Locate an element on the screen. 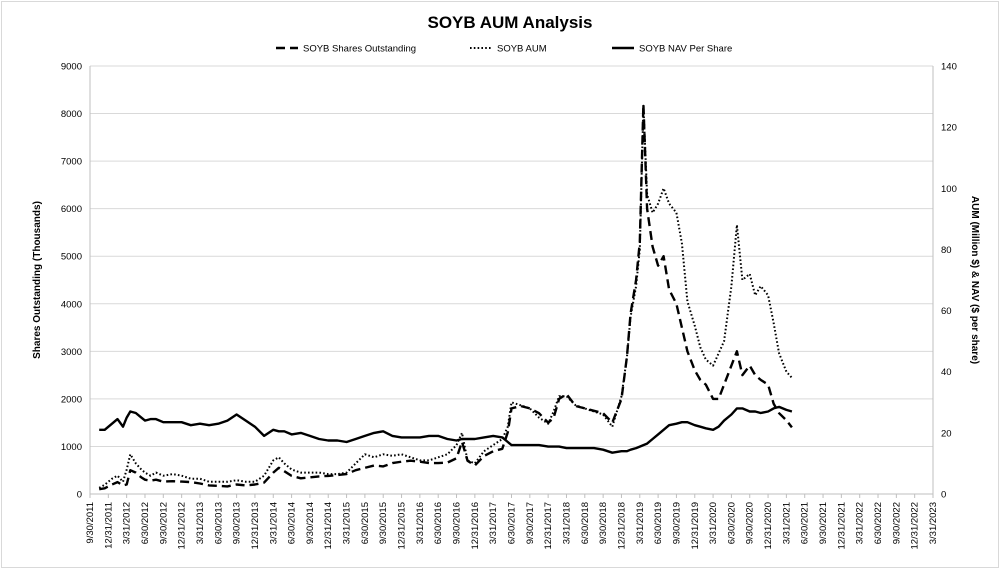 The image size is (1000, 569). x-tick-label: 12/31/2016 is located at coordinates (475, 526).